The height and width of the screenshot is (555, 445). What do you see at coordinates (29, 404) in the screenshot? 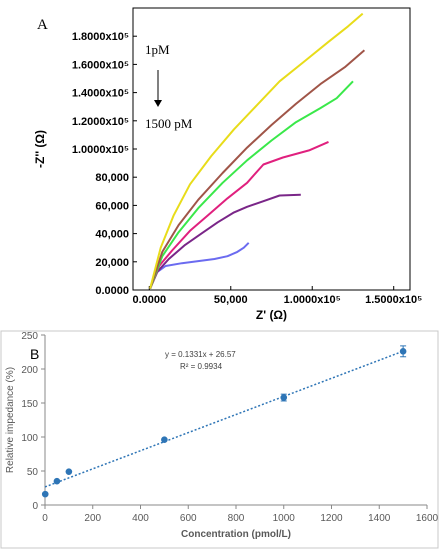
I see `y-tick-label: 150` at bounding box center [29, 404].